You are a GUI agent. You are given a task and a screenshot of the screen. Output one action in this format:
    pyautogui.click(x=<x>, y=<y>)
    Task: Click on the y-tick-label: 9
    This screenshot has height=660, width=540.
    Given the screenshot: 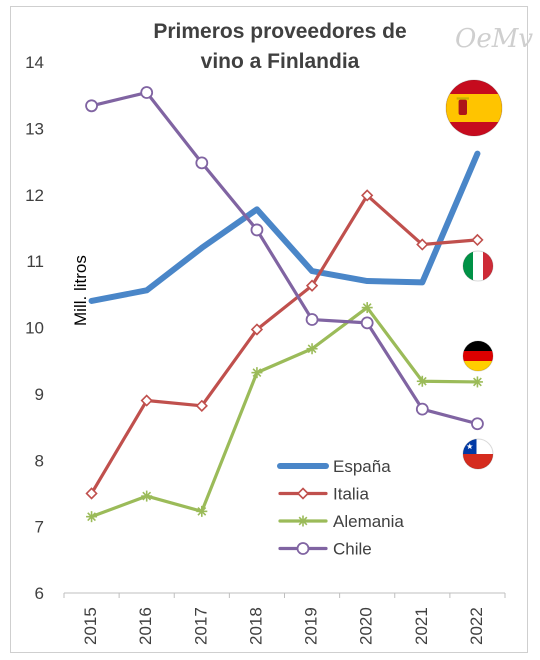 What is the action you would take?
    pyautogui.click(x=39, y=394)
    